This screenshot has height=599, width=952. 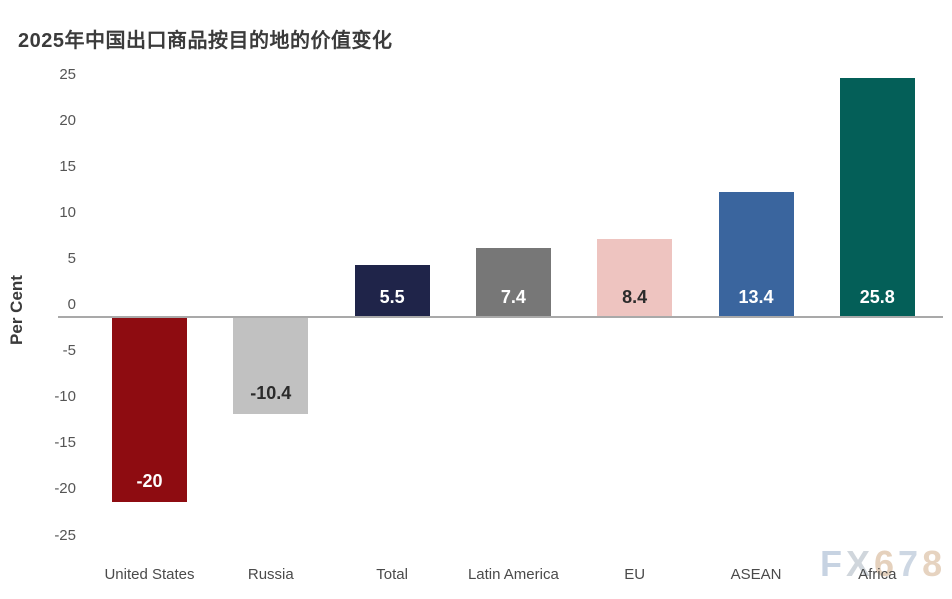 I want to click on bar-russia: -10.4, so click(x=271, y=366).